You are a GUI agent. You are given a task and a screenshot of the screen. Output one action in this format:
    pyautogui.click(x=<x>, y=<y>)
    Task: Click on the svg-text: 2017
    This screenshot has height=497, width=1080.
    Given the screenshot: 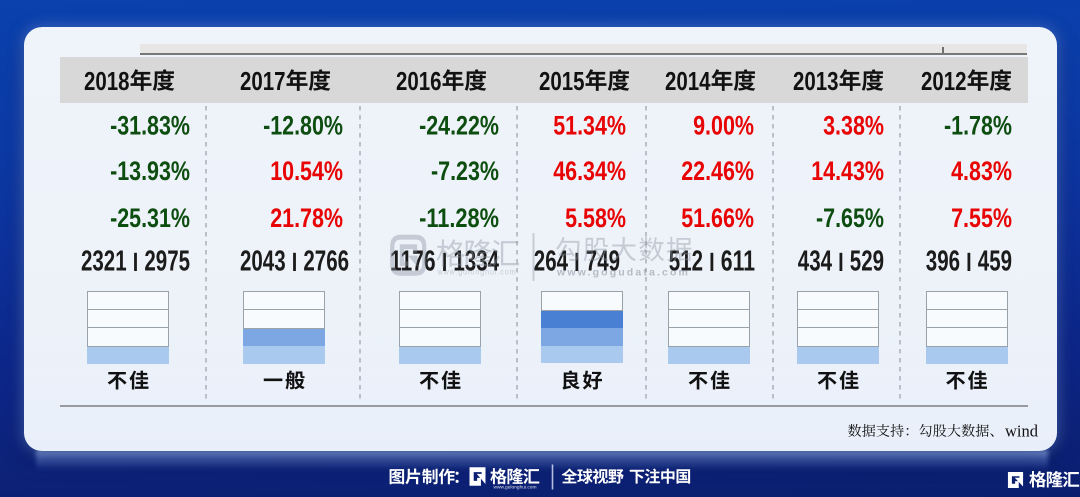 What is the action you would take?
    pyautogui.click(x=263, y=82)
    